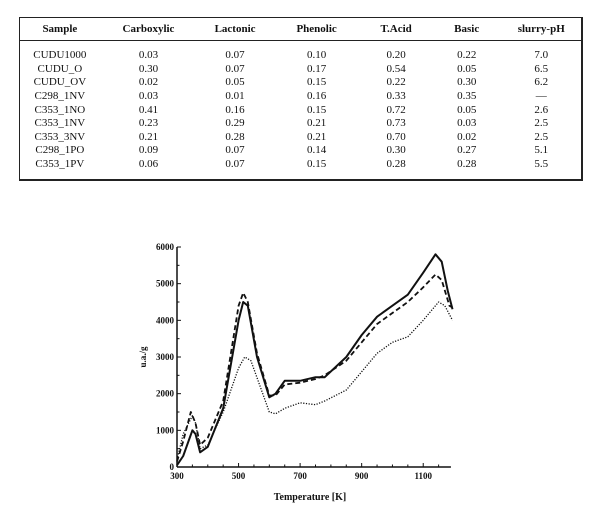 The image size is (600, 515). What do you see at coordinates (300, 165) in the screenshot?
I see `table-row: C353_1PV 0.06 0.07 0.15 0.28 0.28 5.5` at bounding box center [300, 165].